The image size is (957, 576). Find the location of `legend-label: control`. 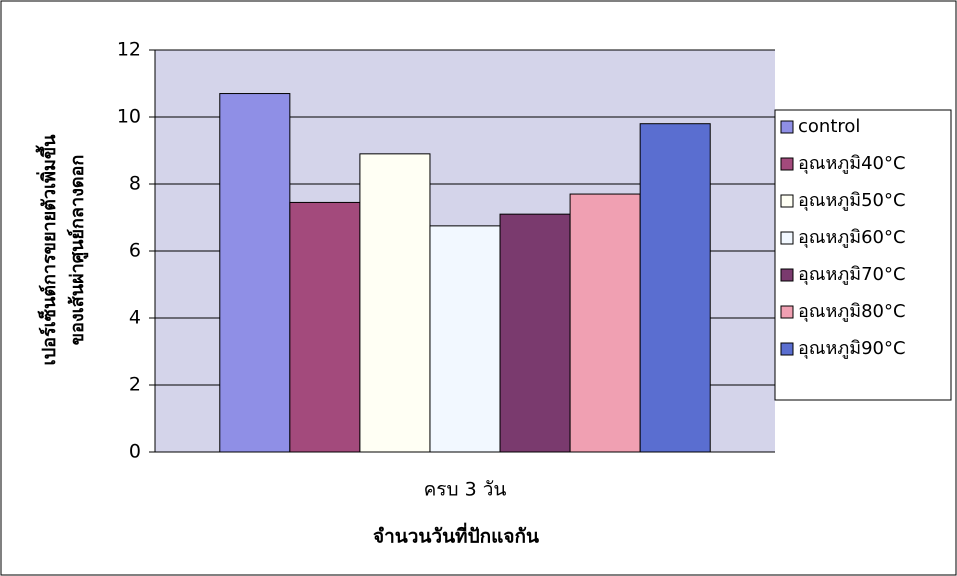

legend-label: control is located at coordinates (829, 126).